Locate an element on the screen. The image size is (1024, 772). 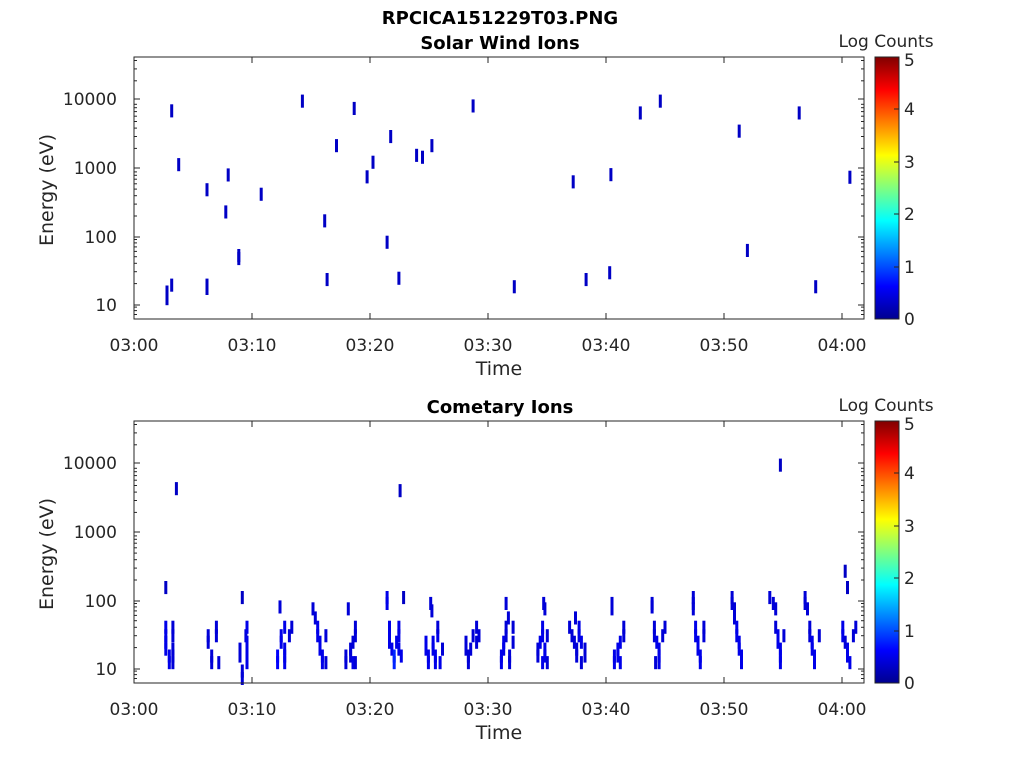
colorbar-tick: 2 is located at coordinates (904, 579).